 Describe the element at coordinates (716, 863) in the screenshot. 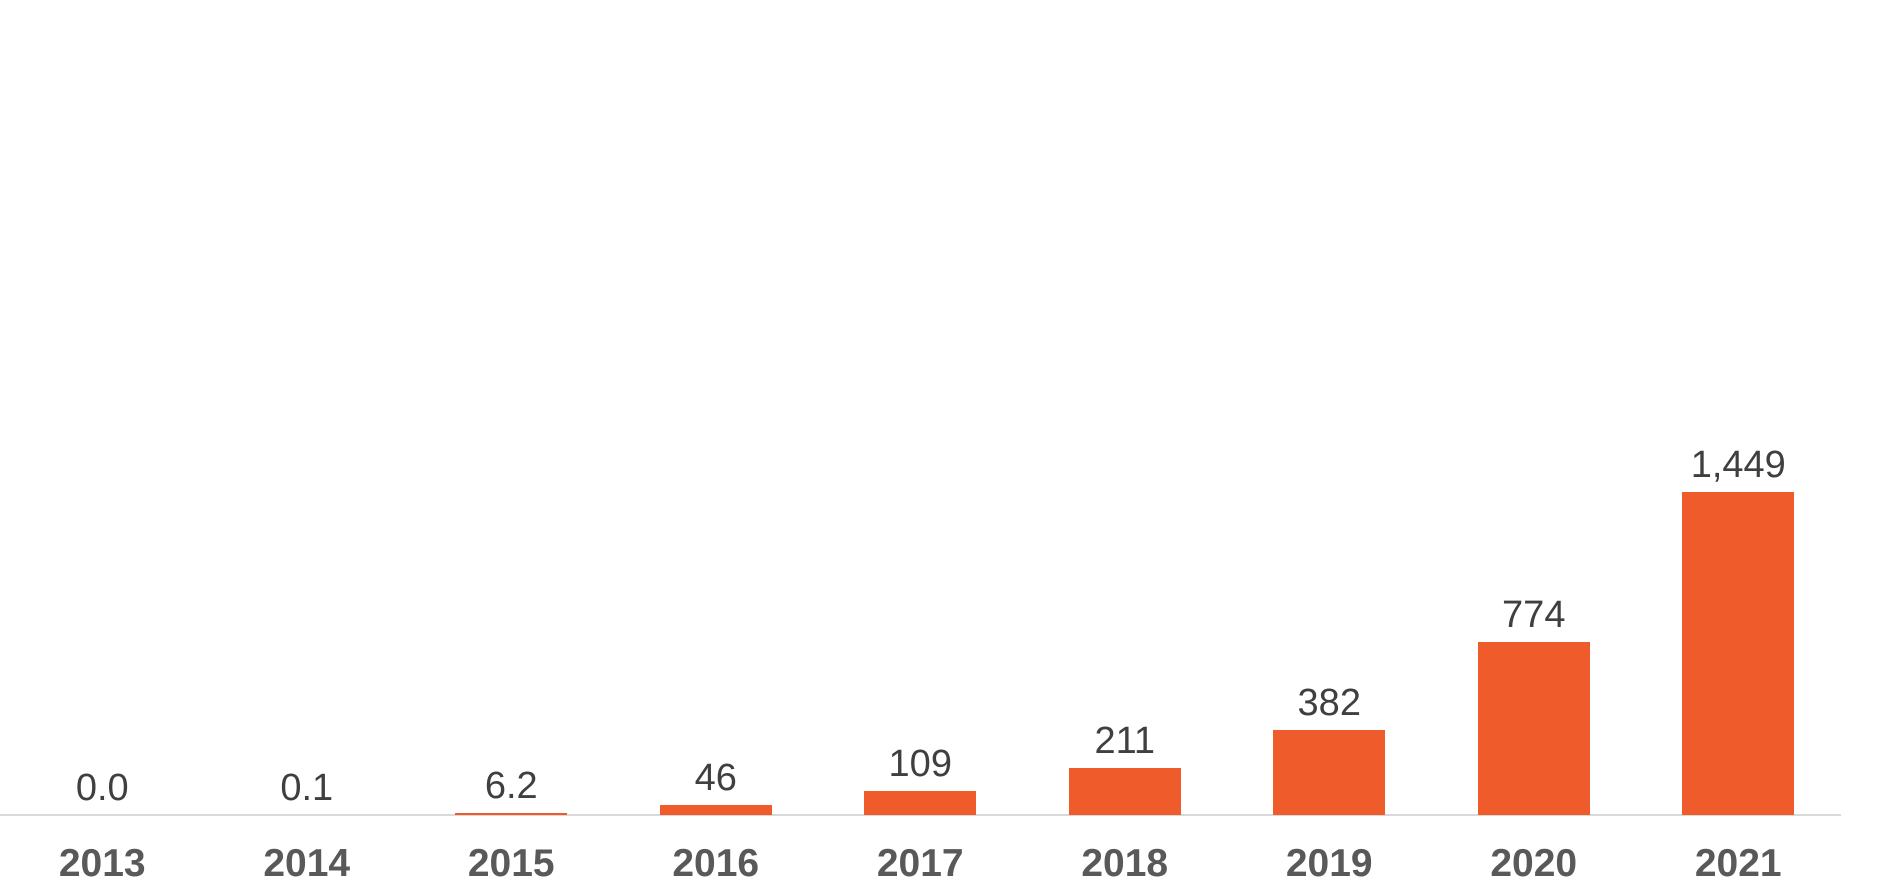

I see `category-label-2016: 2016` at that location.